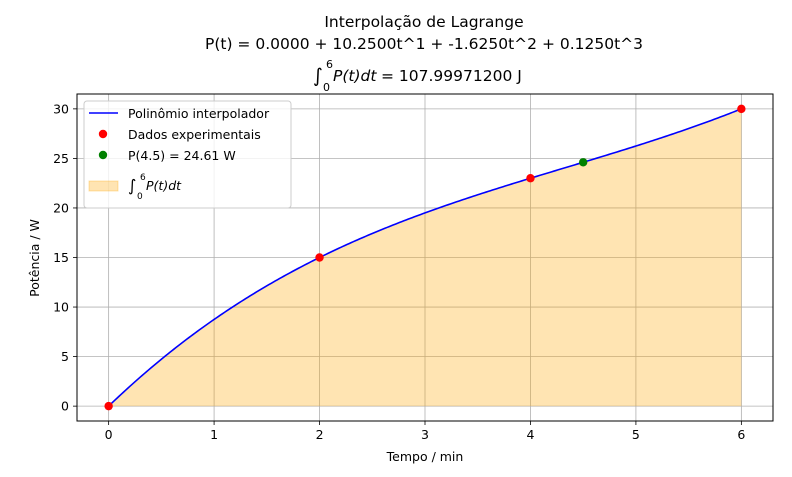 The height and width of the screenshot is (477, 792). I want to click on y-axis-ticks: 0 5 10 15 20 25 30, so click(65, 257).